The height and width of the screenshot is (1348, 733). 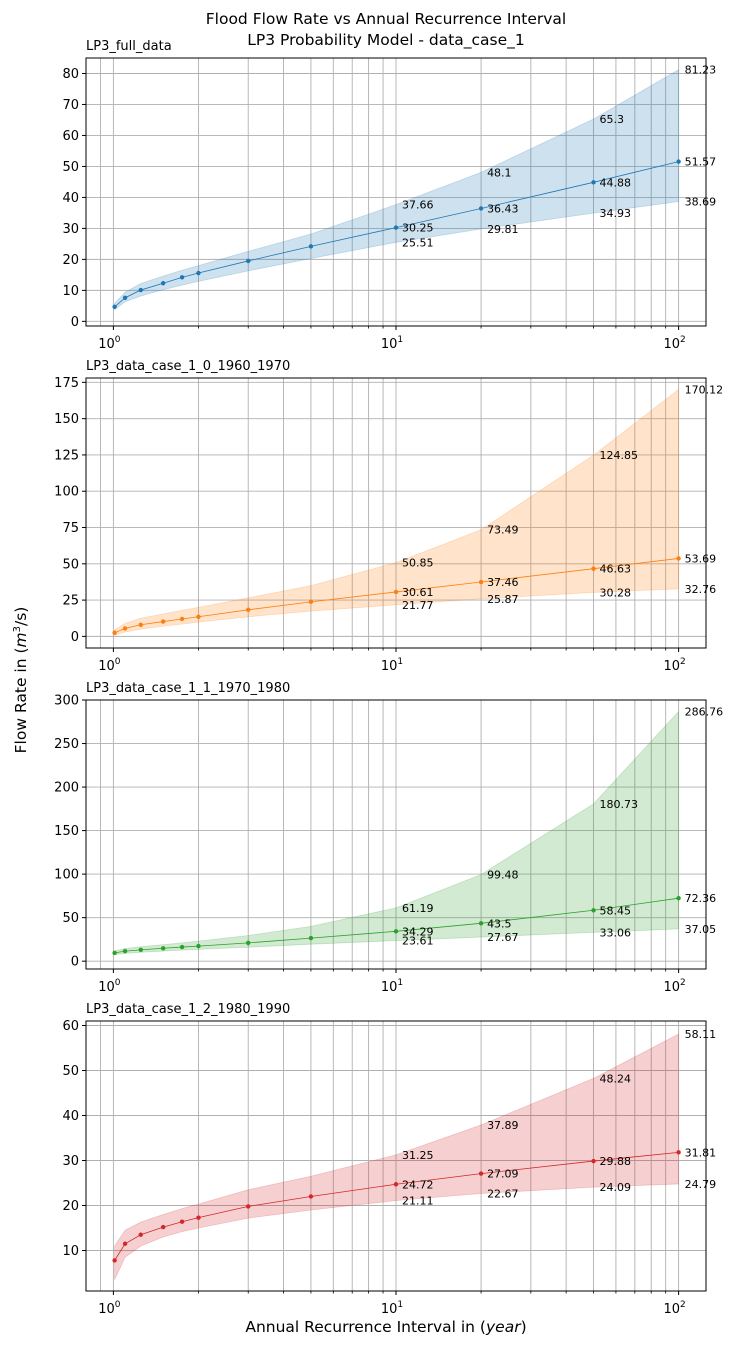 I want to click on value-annotation: 37.66, so click(x=418, y=205).